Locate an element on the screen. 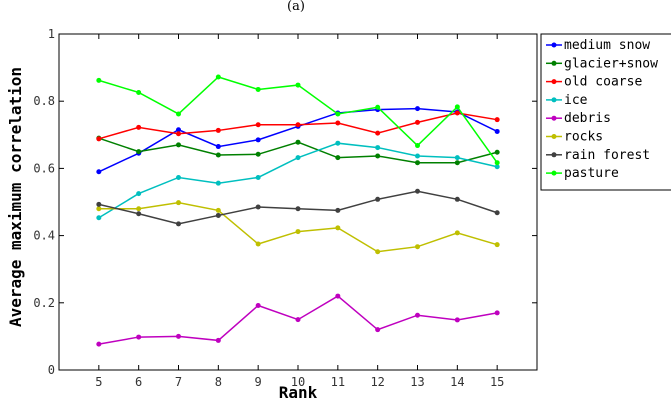 The image size is (671, 402). legend-box is located at coordinates (605, 112).